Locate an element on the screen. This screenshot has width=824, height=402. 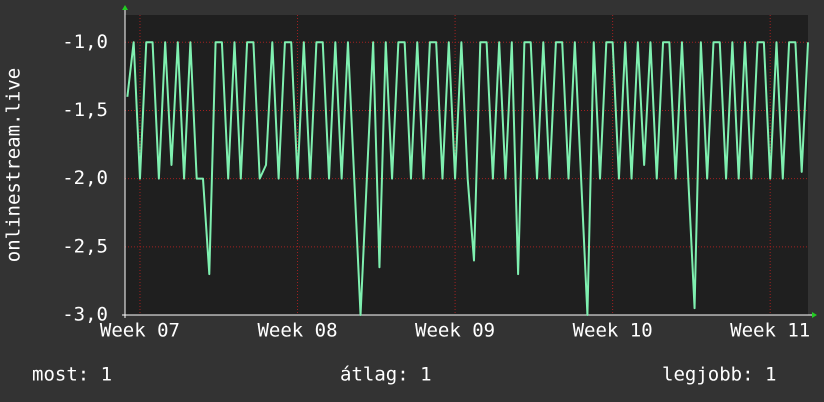
y-tick-label: -3,0 is located at coordinates (85, 315).